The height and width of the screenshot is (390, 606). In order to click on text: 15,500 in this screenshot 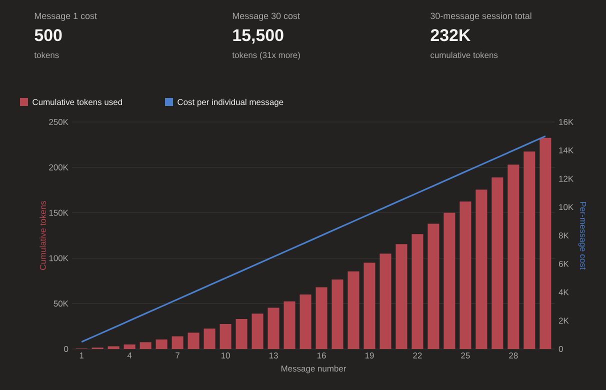, I will do `click(258, 36)`.